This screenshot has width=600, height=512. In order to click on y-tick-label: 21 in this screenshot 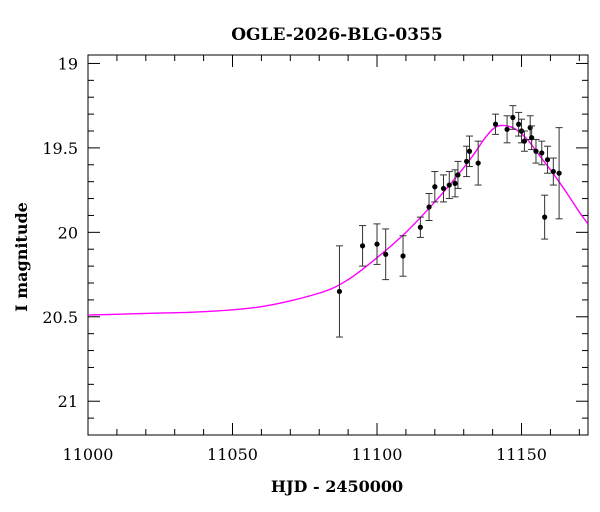, I will do `click(68, 401)`.